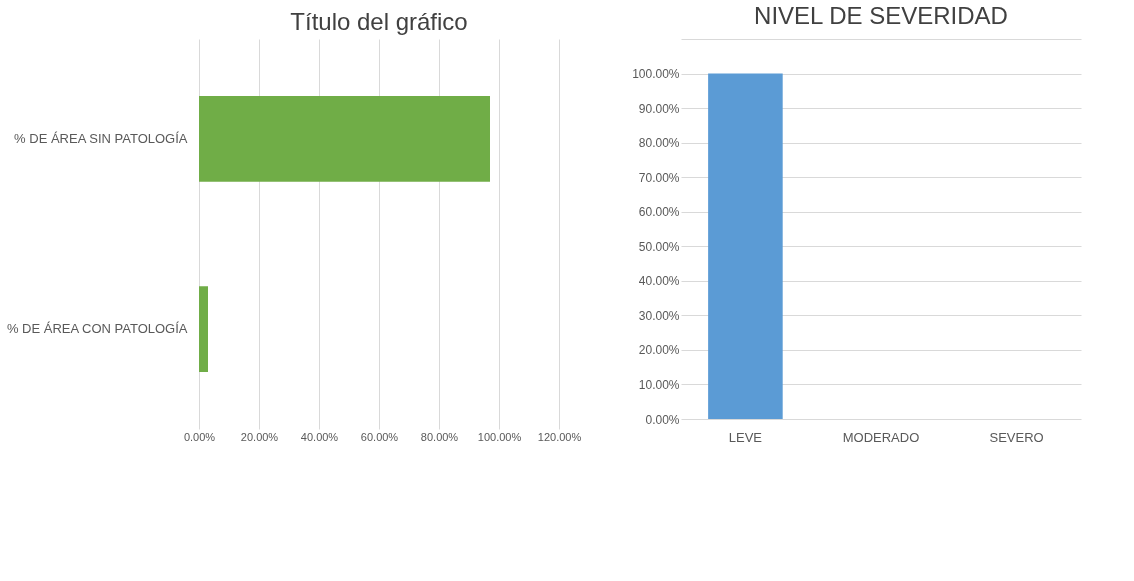  Describe the element at coordinates (662, 419) in the screenshot. I see `y-tick-label: 0.00%` at that location.